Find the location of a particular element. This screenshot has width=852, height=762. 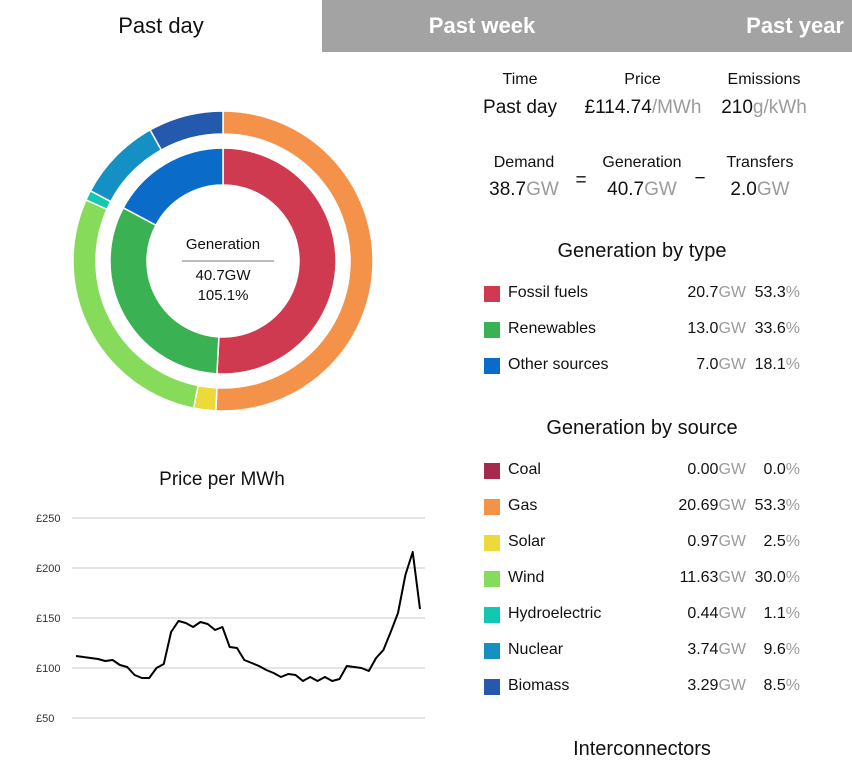

percent-value: 8.5 is located at coordinates (774, 685).